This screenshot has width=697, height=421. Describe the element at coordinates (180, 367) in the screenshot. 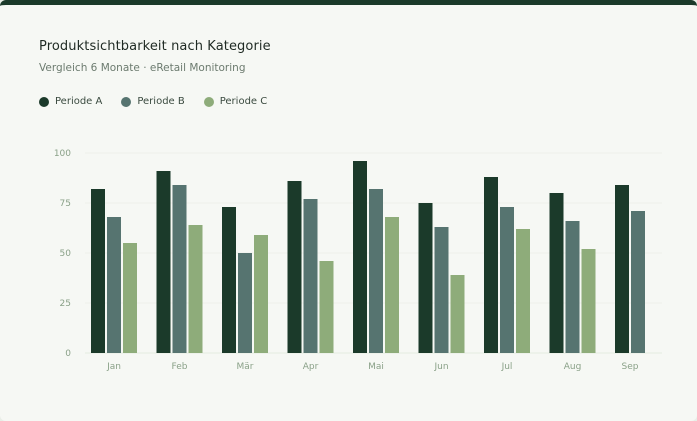

I see `x-tick-label-feb: Feb` at that location.